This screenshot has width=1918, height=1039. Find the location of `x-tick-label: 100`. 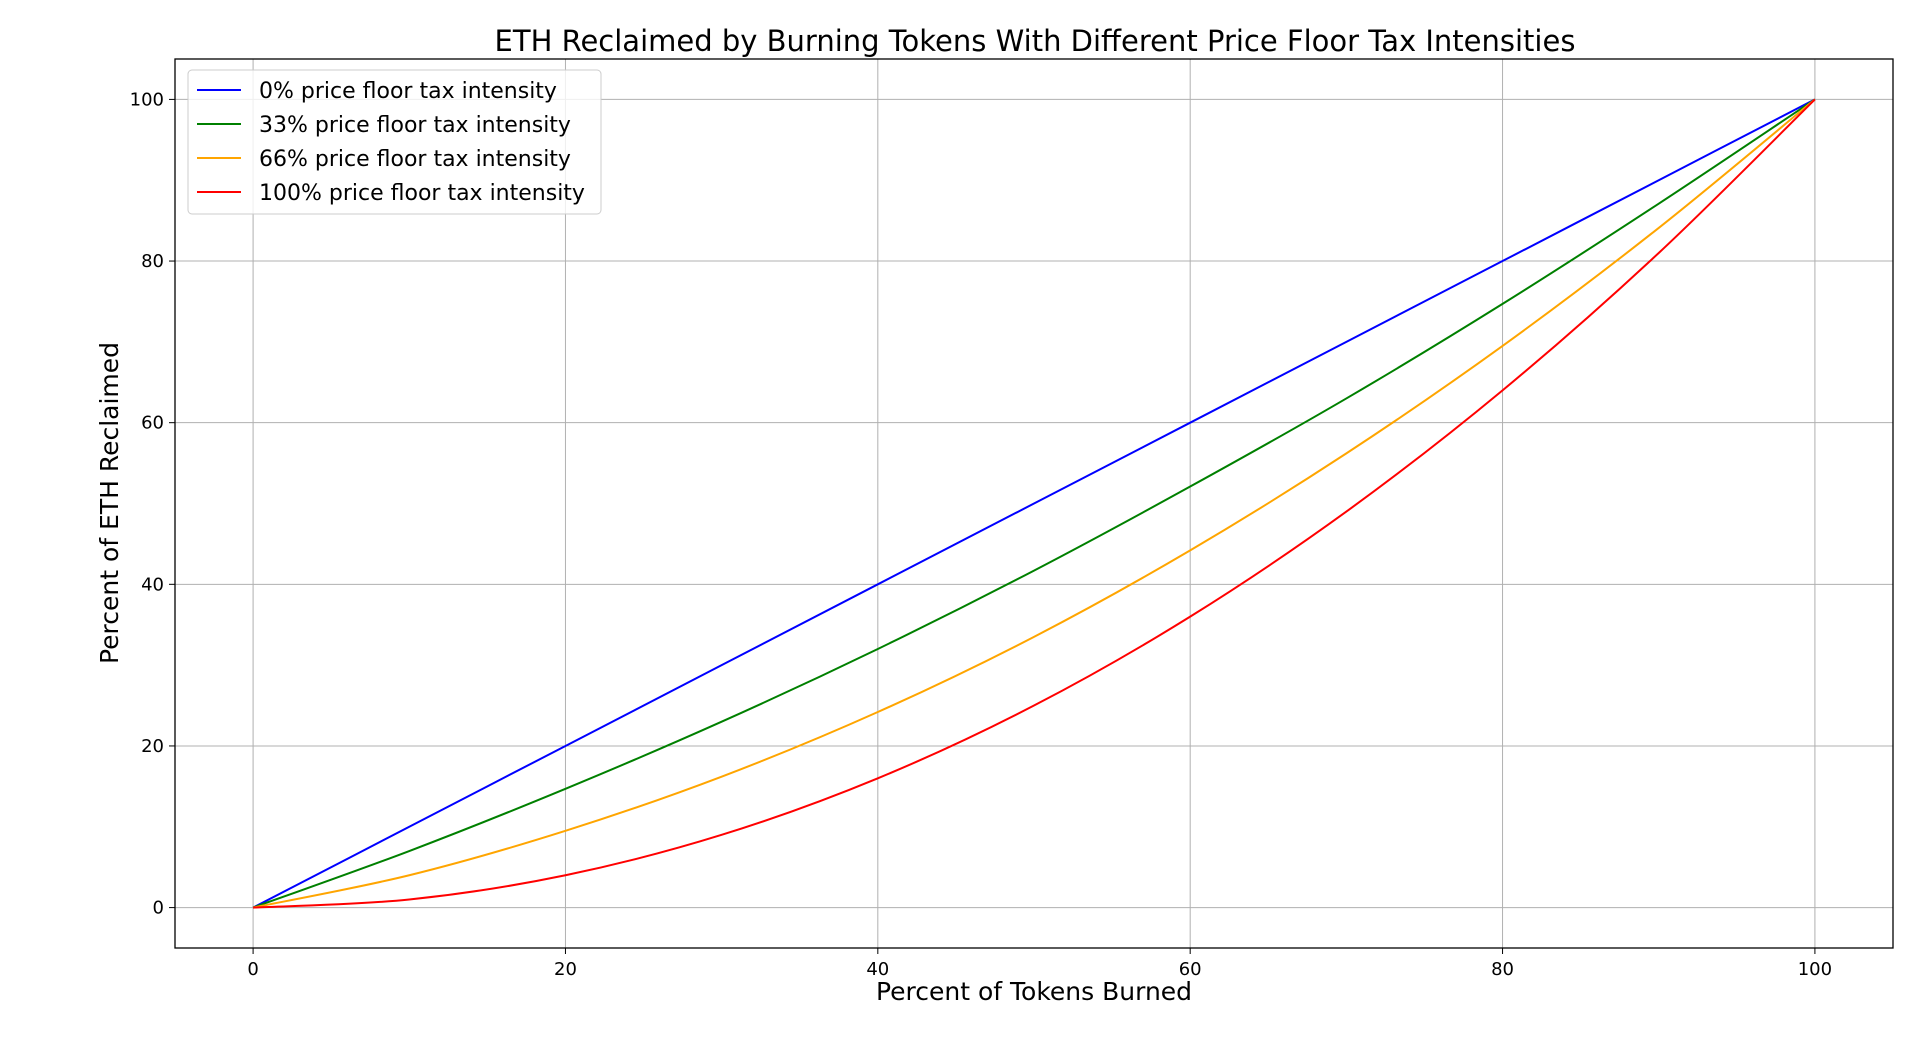

x-tick-label: 100 is located at coordinates (1815, 969).